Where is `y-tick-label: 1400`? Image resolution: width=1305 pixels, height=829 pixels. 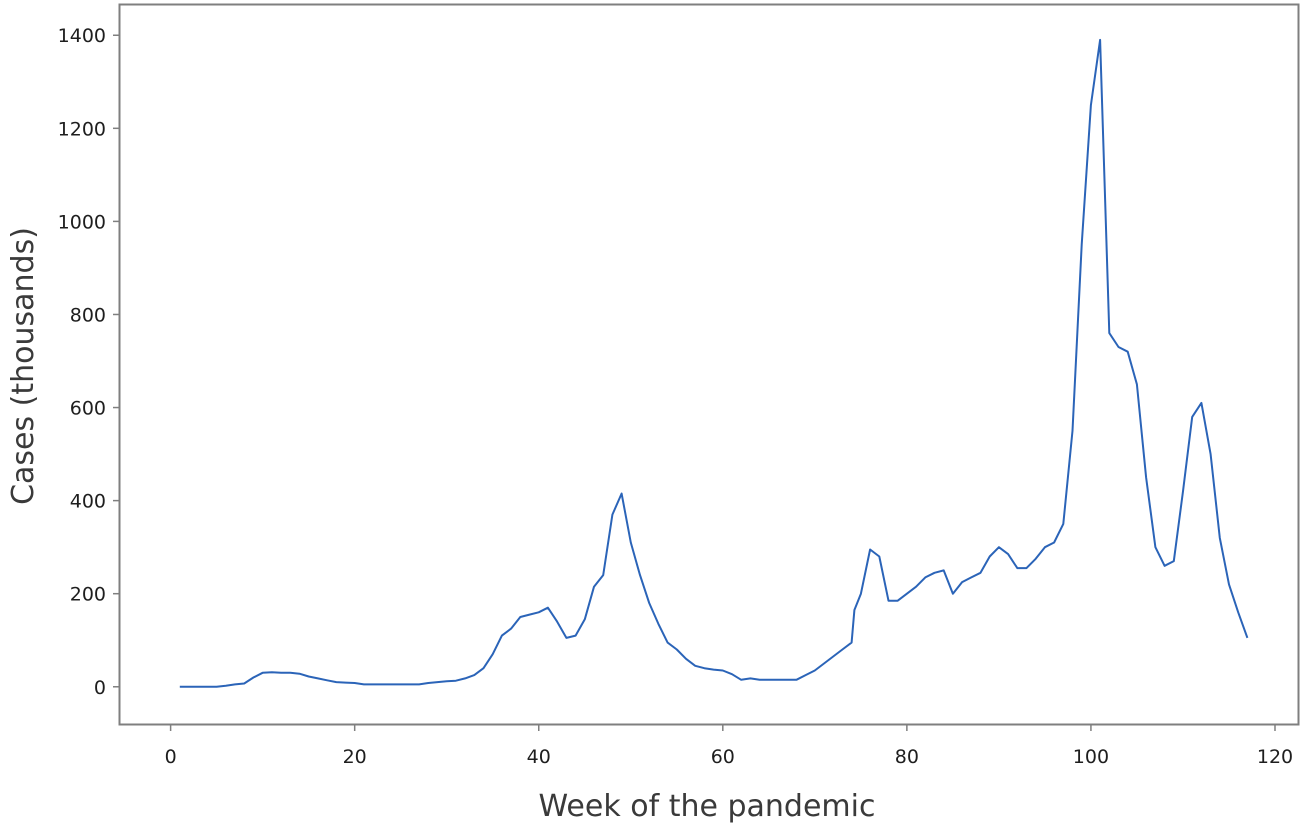 y-tick-label: 1400 is located at coordinates (82, 36).